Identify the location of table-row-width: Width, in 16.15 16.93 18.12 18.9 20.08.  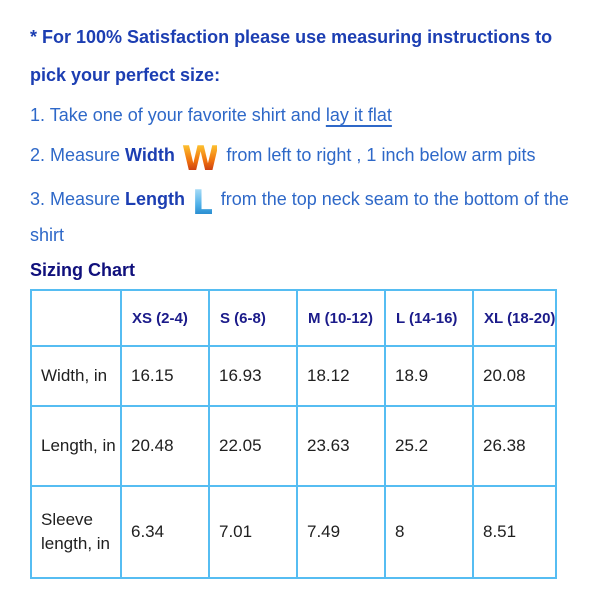
(293, 376).